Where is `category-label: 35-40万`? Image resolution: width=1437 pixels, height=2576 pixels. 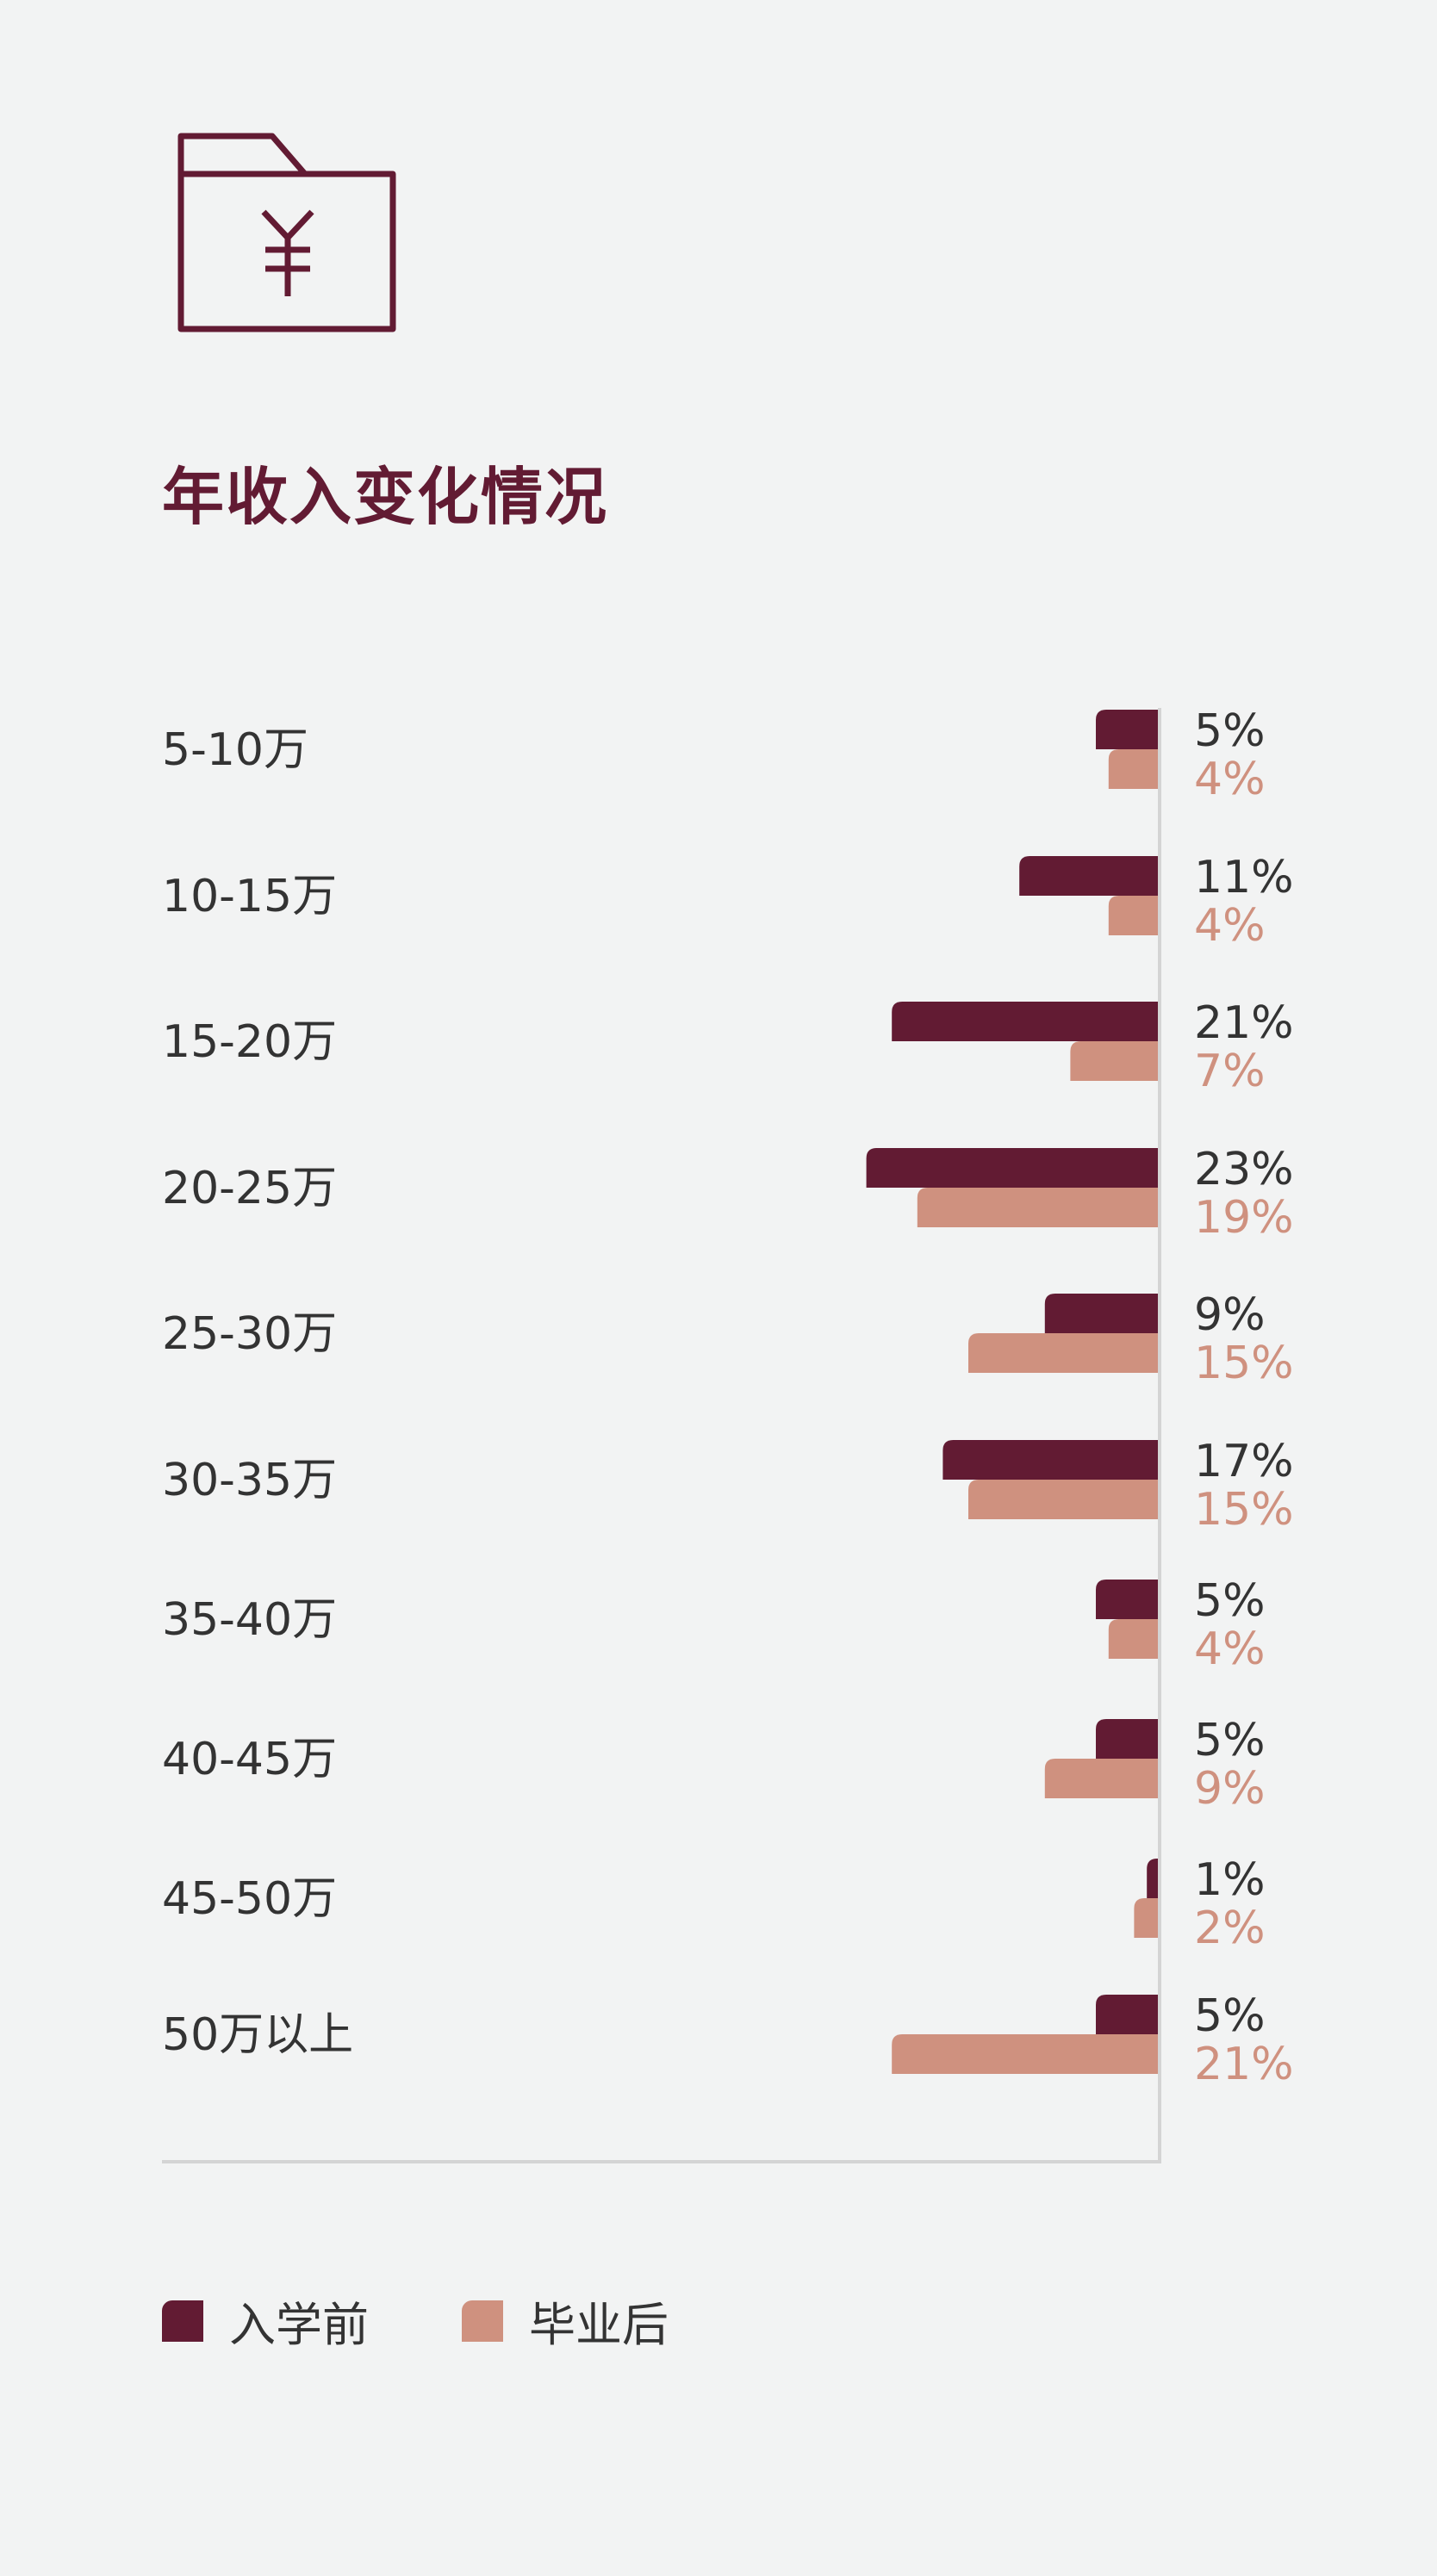
category-label: 35-40万 is located at coordinates (250, 1620).